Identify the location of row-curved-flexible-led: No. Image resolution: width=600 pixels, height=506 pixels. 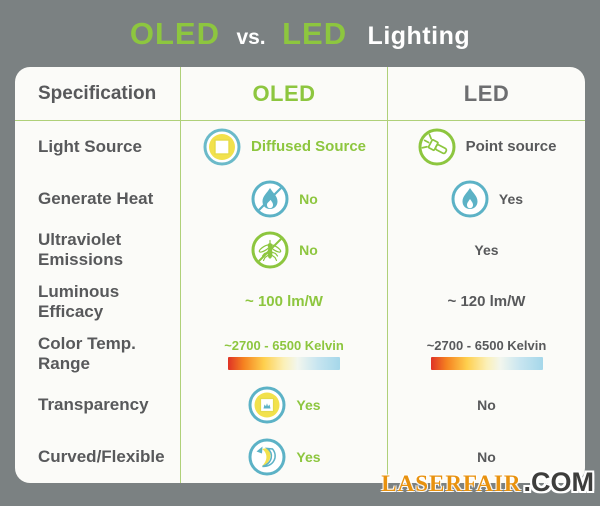
(486, 457).